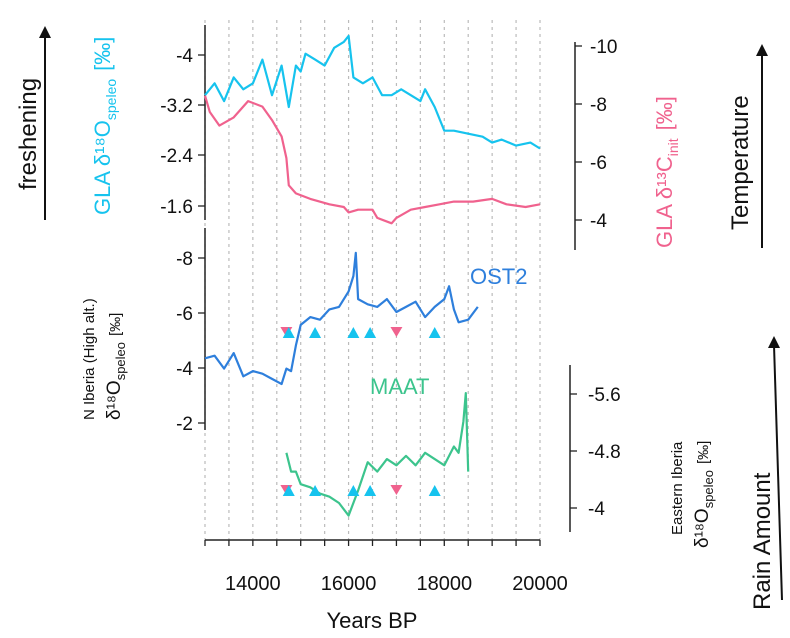 This screenshot has width=790, height=638. What do you see at coordinates (703, 452) in the screenshot?
I see `e-iberia-label-unit: [‰]` at bounding box center [703, 452].